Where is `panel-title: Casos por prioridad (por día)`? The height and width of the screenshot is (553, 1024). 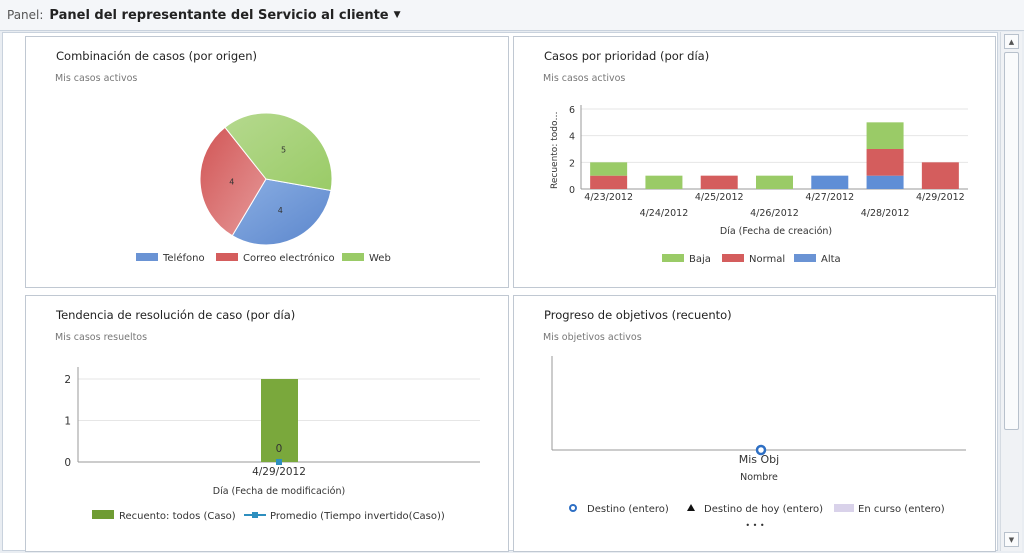 panel-title: Casos por prioridad (por día) is located at coordinates (627, 56).